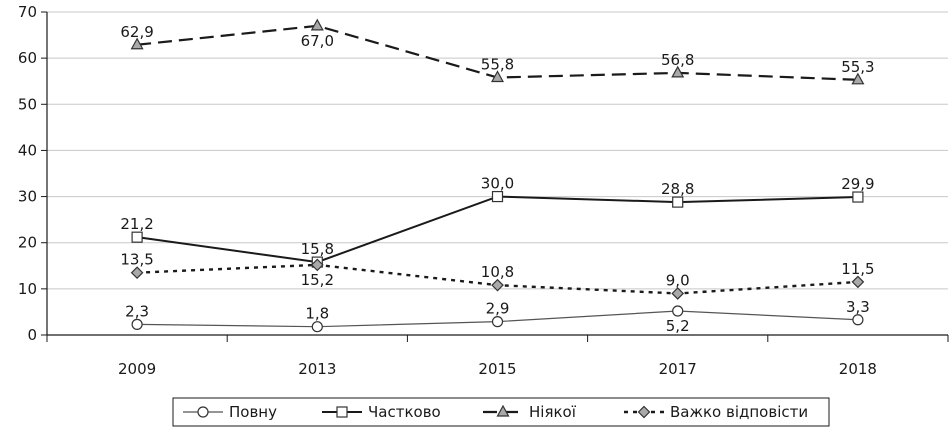  Describe the element at coordinates (677, 189) in the screenshot. I see `data-label: 28,8` at that location.